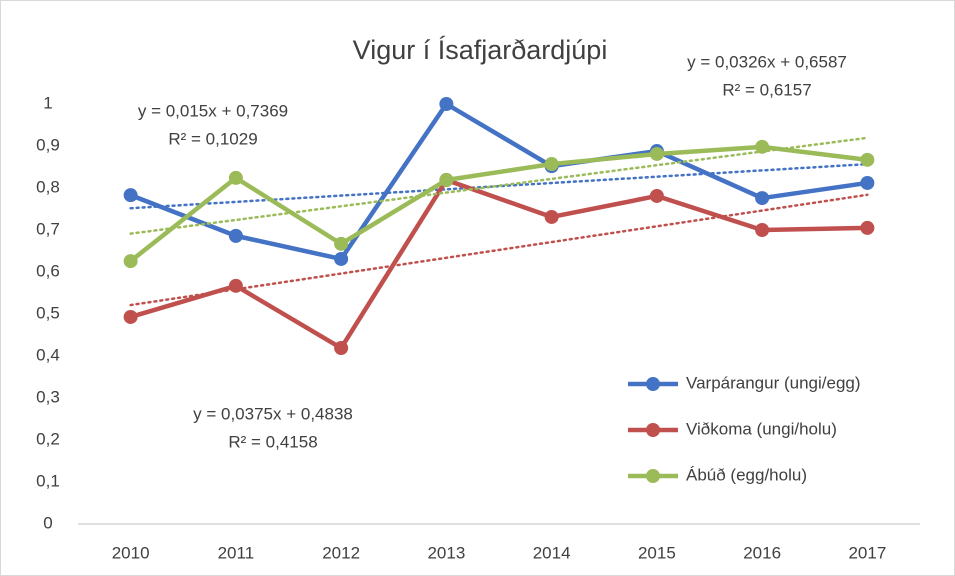 The image size is (955, 576). Describe the element at coordinates (767, 61) in the screenshot. I see `trendline-equation: y = 0,0326x + 0,6587` at that location.